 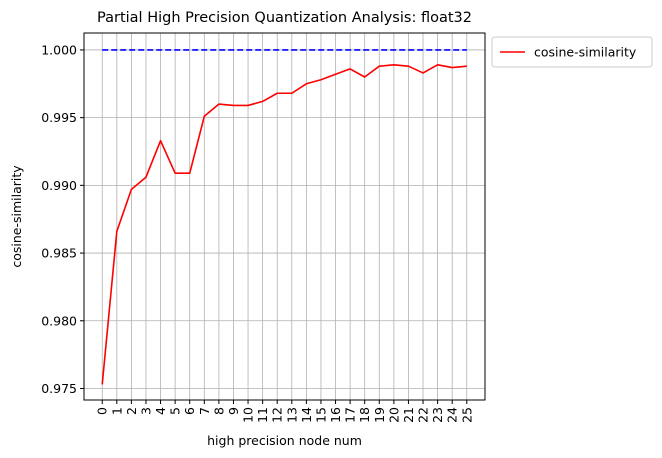 What do you see at coordinates (160, 411) in the screenshot?
I see `x-tick-label: 4` at bounding box center [160, 411].